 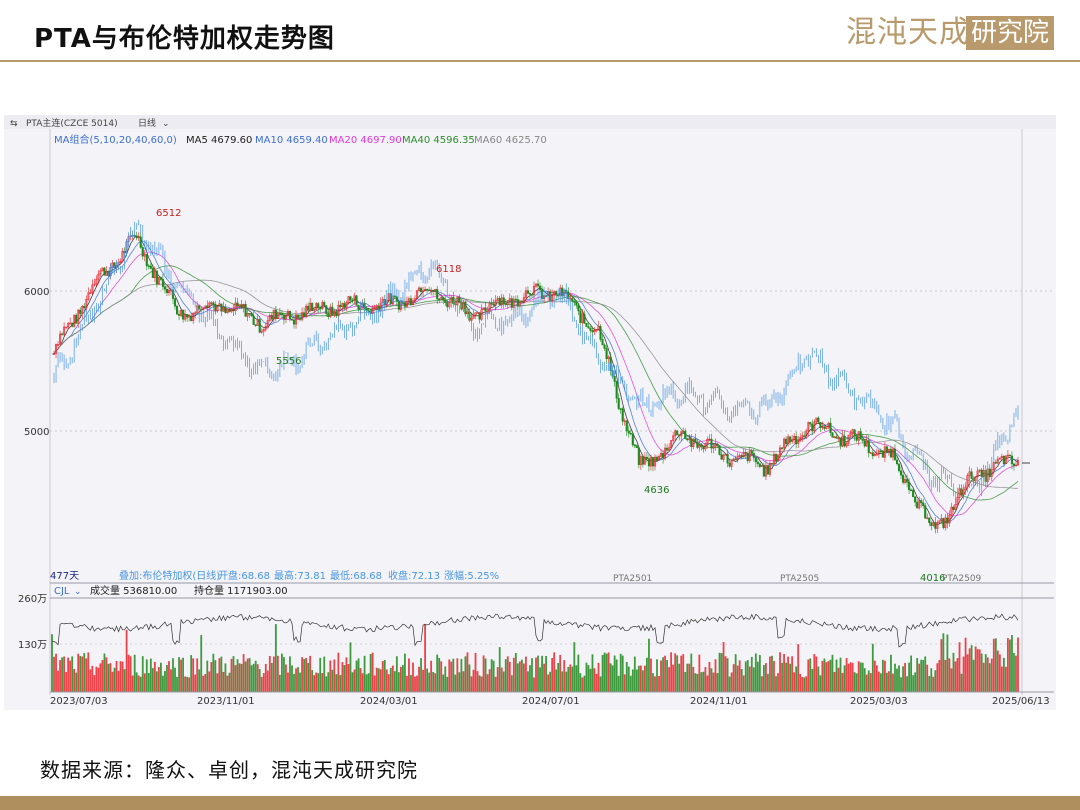 I want to click on toolbar-menu-icon: ⇆, so click(x=14, y=124).